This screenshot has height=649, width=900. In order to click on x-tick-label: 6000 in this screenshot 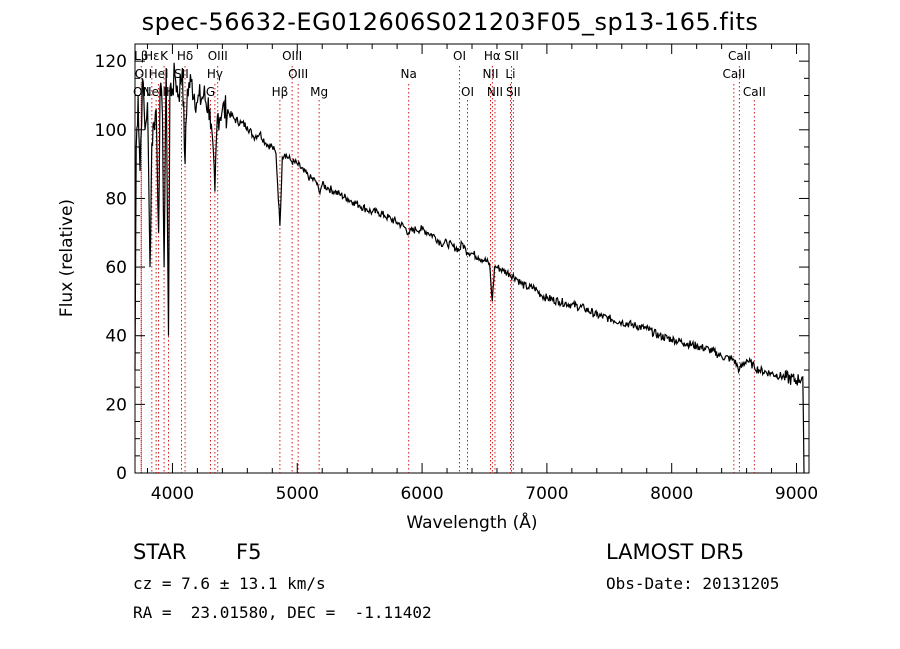, I will do `click(421, 494)`.